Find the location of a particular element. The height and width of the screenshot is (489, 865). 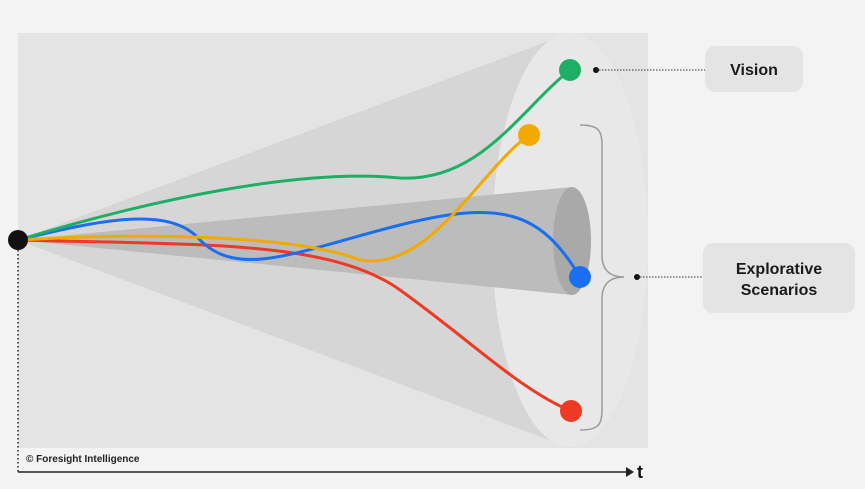

credit: © Foresight Intelligence is located at coordinates (83, 459).